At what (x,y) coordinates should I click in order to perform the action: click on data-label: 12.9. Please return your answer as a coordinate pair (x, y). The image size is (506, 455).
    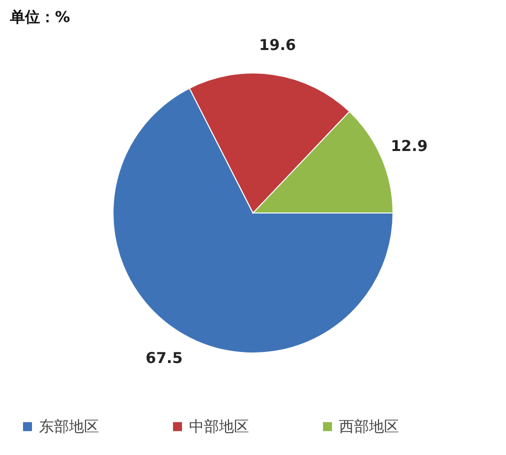
    Looking at the image, I should click on (409, 145).